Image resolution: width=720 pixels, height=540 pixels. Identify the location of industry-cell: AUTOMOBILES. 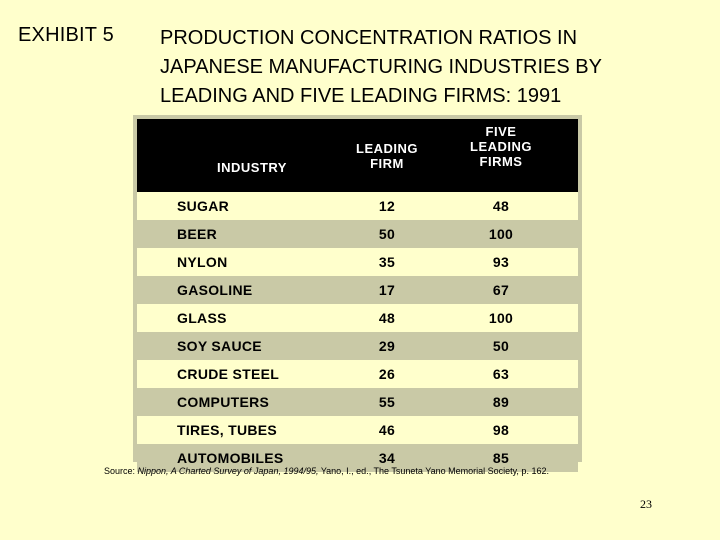
(230, 458).